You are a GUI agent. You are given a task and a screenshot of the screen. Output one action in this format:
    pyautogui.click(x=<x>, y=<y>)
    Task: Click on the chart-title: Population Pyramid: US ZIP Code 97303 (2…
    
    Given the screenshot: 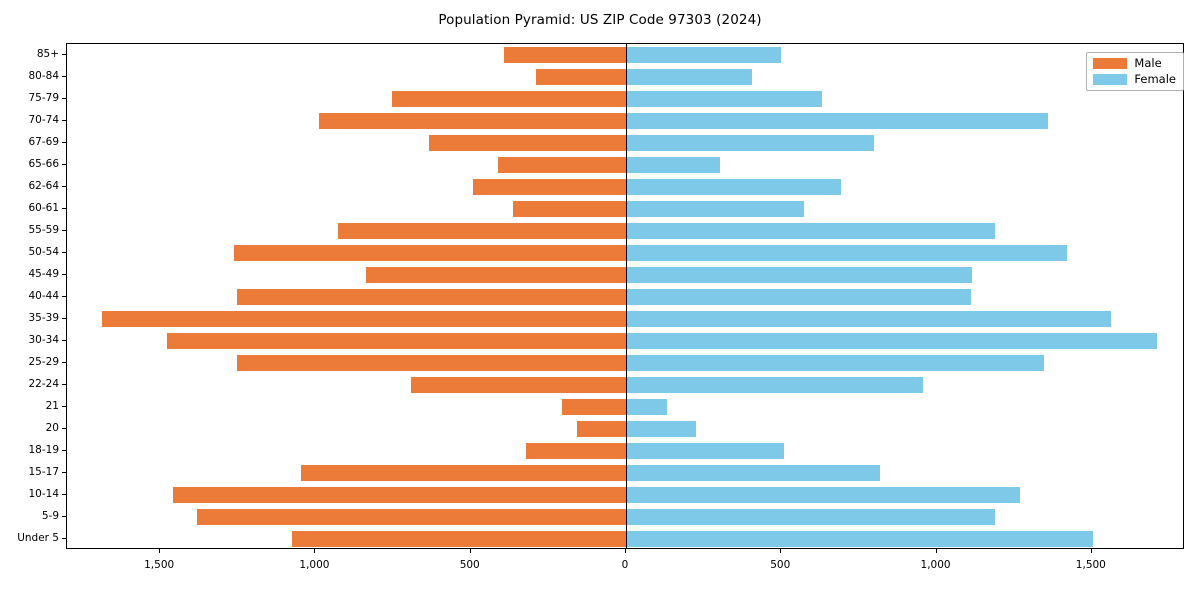 What is the action you would take?
    pyautogui.click(x=600, y=20)
    